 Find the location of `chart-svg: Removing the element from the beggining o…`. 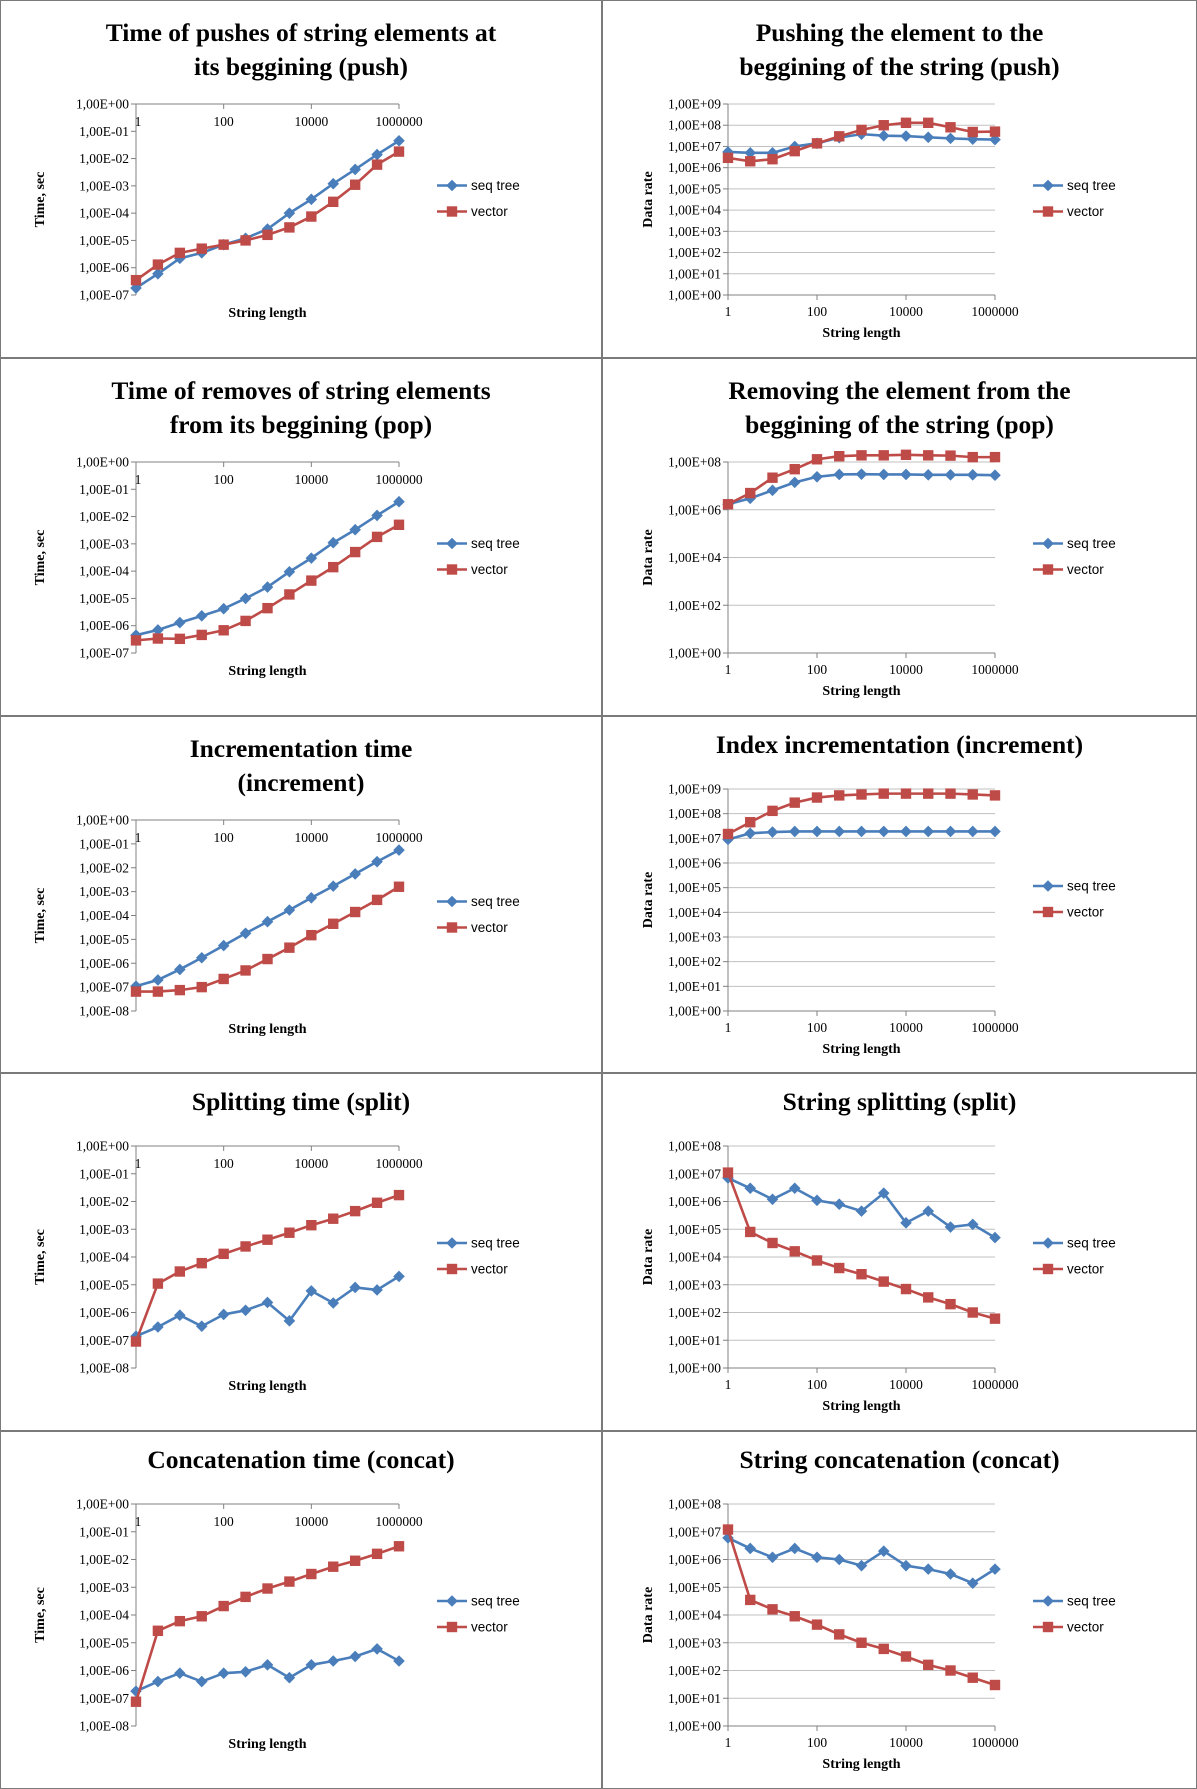

chart-svg: Removing the element from the beggining o… is located at coordinates (878, 537).